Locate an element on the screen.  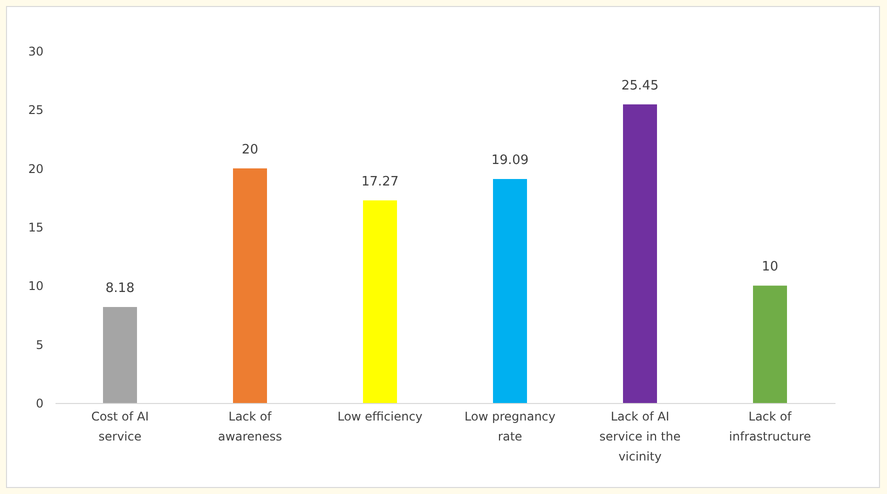
y-tick-label: 30 is located at coordinates (36, 51).